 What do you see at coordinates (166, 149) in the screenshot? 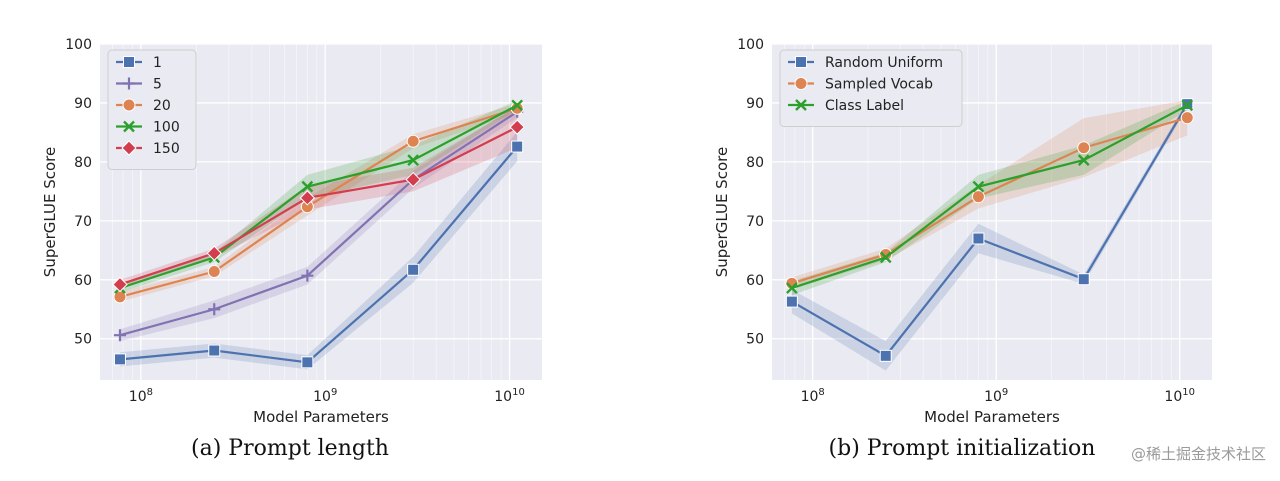
I see `legend-label-150: 150` at bounding box center [166, 149].